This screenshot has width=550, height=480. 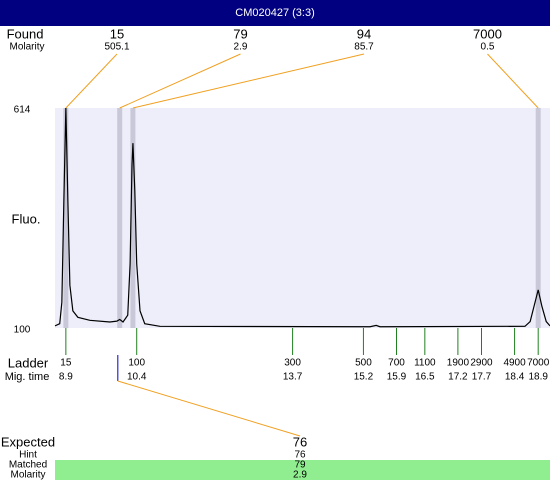 What do you see at coordinates (538, 377) in the screenshot?
I see `mig-time: 18.9` at bounding box center [538, 377].